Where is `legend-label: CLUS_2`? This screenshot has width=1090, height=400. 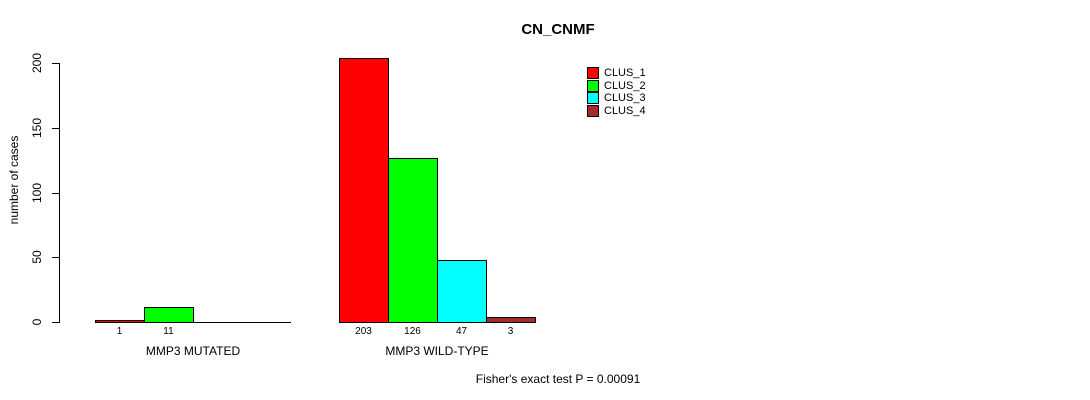 legend-label: CLUS_2 is located at coordinates (625, 86).